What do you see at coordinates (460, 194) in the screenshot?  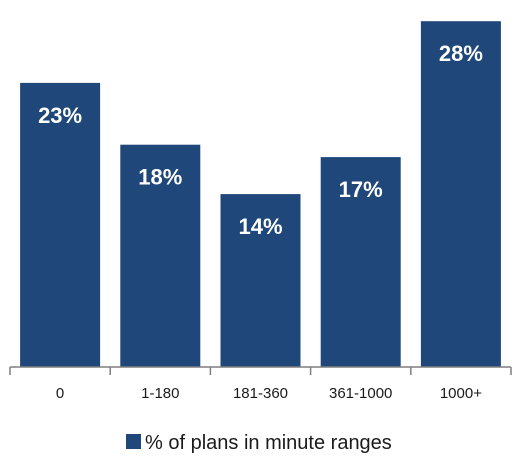 I see `bar-1000+` at bounding box center [460, 194].